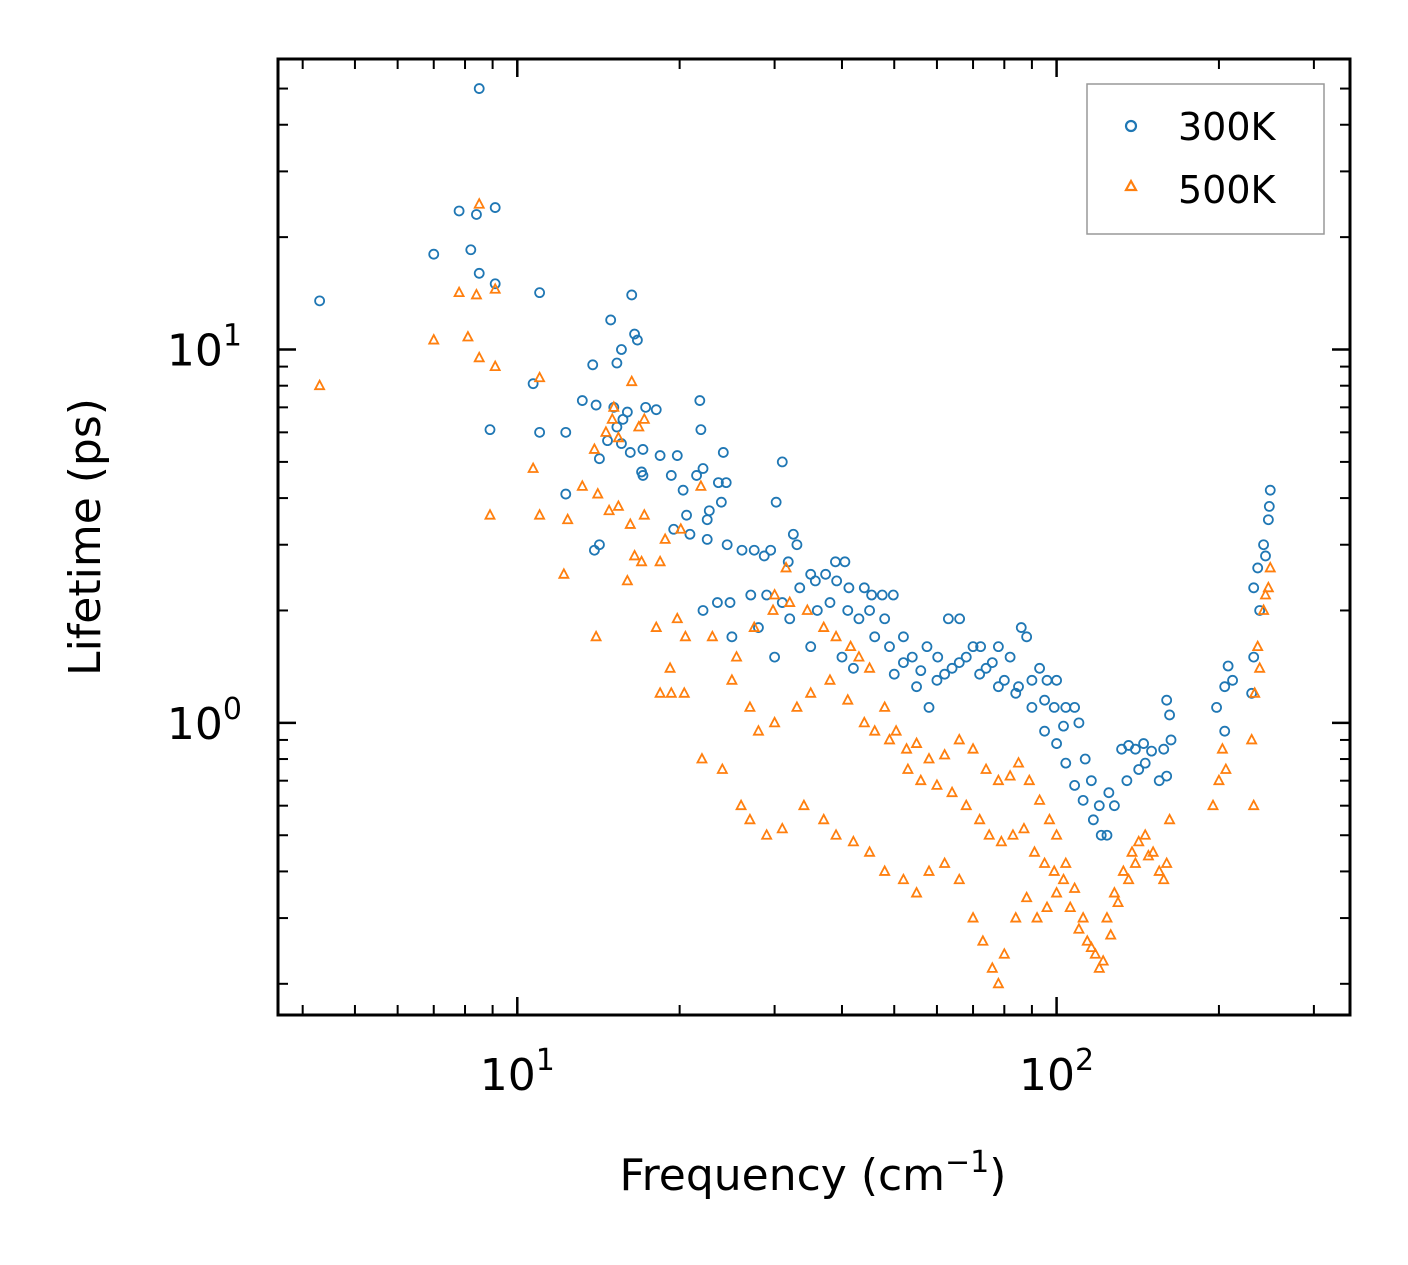 This screenshot has height=1265, width=1408. What do you see at coordinates (1205, 159) in the screenshot?
I see `legend: 300K 500K` at bounding box center [1205, 159].